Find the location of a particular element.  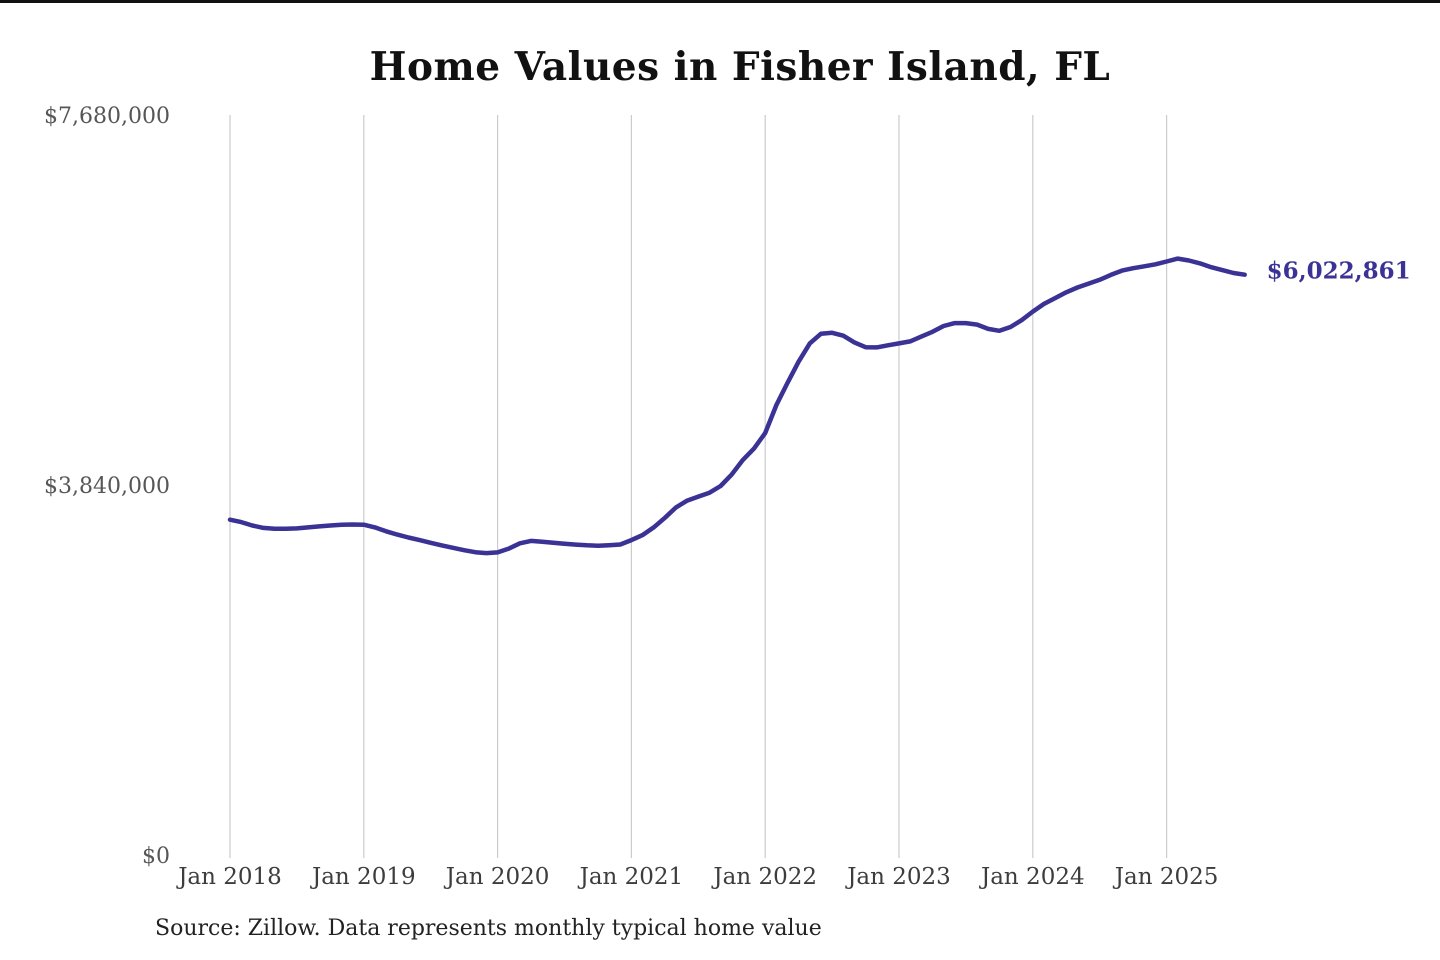

x-tick-label: Jan 2018 is located at coordinates (229, 877).